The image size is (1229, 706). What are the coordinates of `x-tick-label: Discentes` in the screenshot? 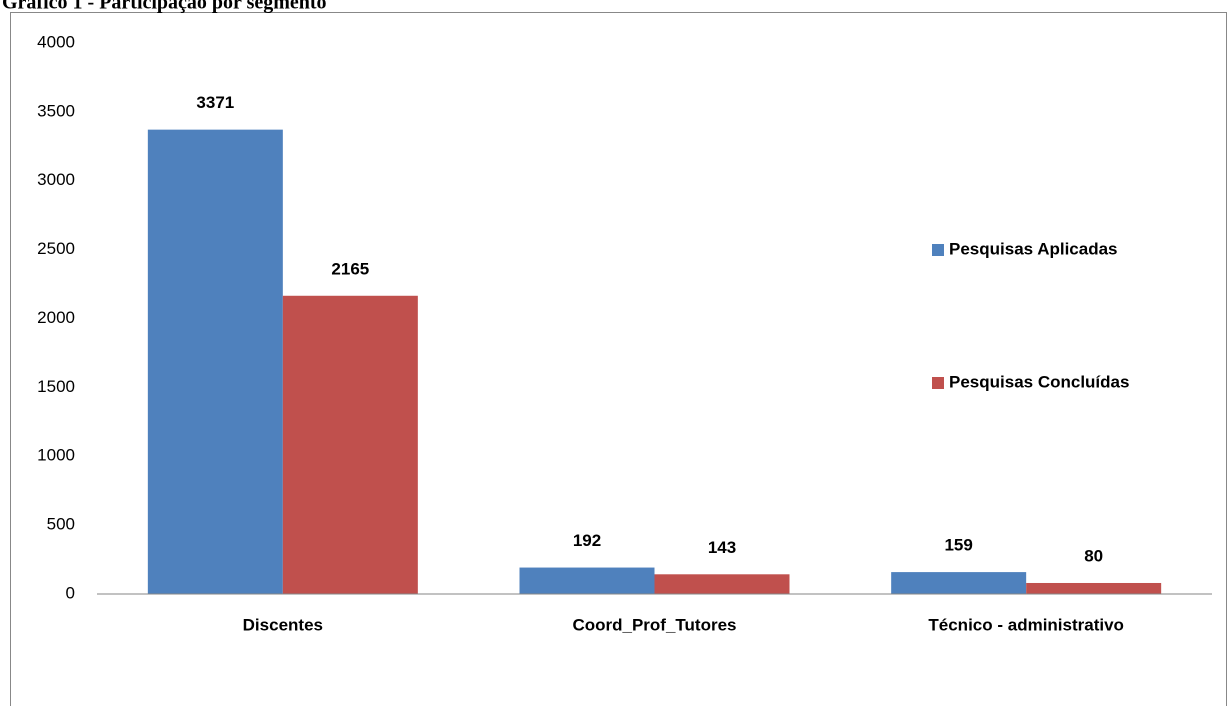 It's located at (283, 624).